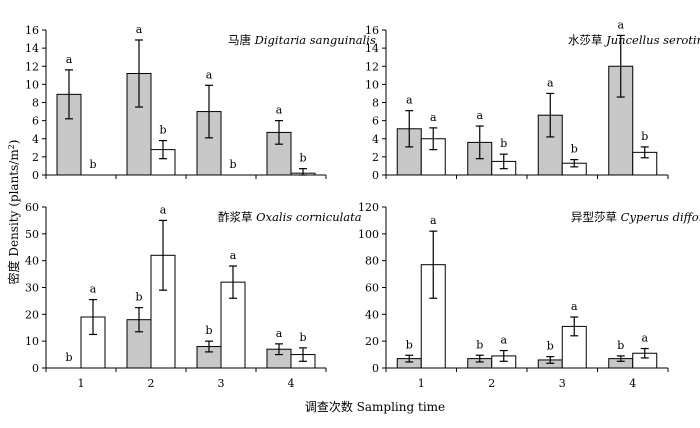  Describe the element at coordinates (241, 40) in the screenshot. I see `panel-title-cn: 马唐` at that location.